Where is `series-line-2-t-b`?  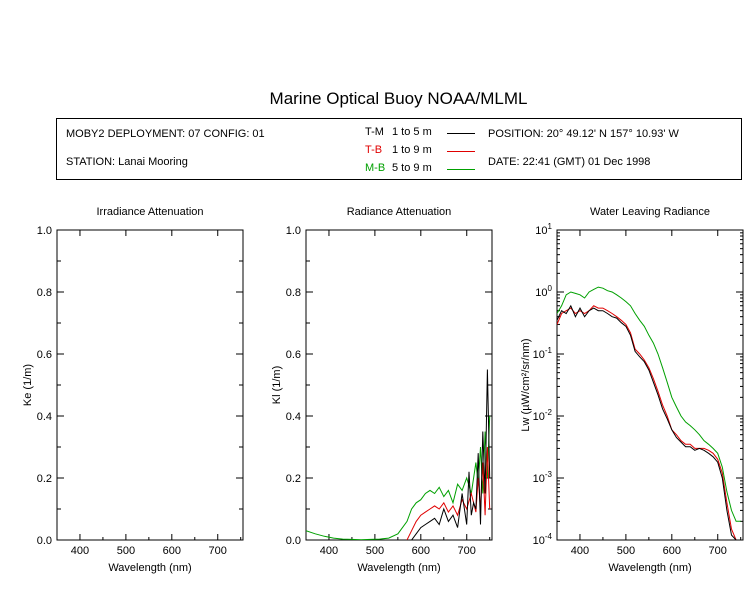
series-line-2-t-b is located at coordinates (647, 422).